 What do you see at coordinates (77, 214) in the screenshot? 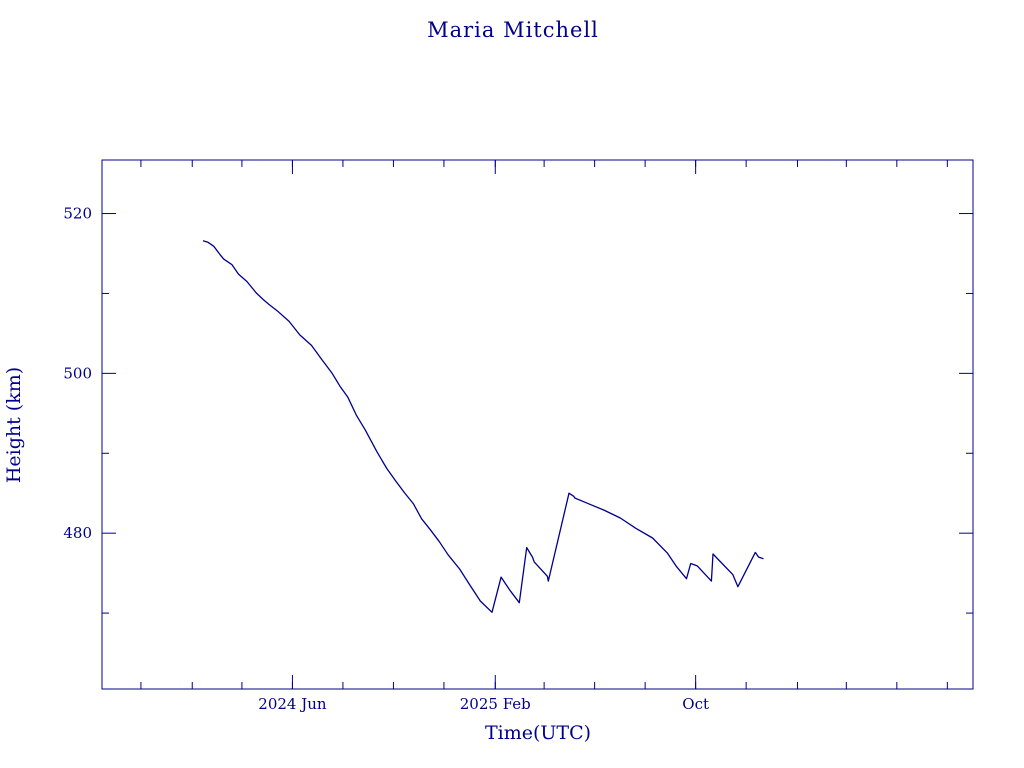
I see `y-tick-label: 520` at bounding box center [77, 214].